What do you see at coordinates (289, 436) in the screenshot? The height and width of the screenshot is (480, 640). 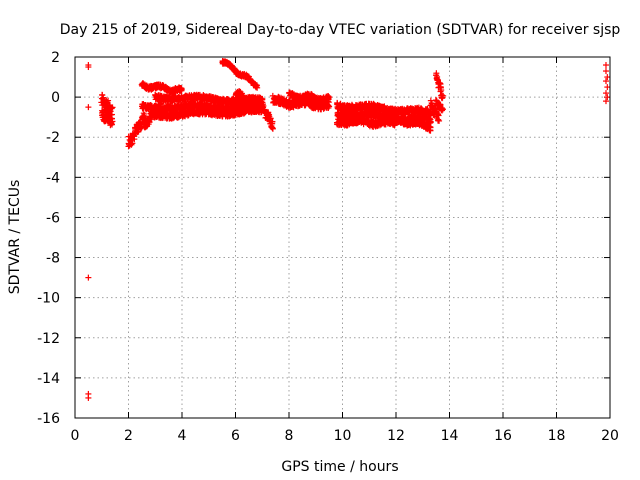 I see `x-tick-label: 8` at bounding box center [289, 436].